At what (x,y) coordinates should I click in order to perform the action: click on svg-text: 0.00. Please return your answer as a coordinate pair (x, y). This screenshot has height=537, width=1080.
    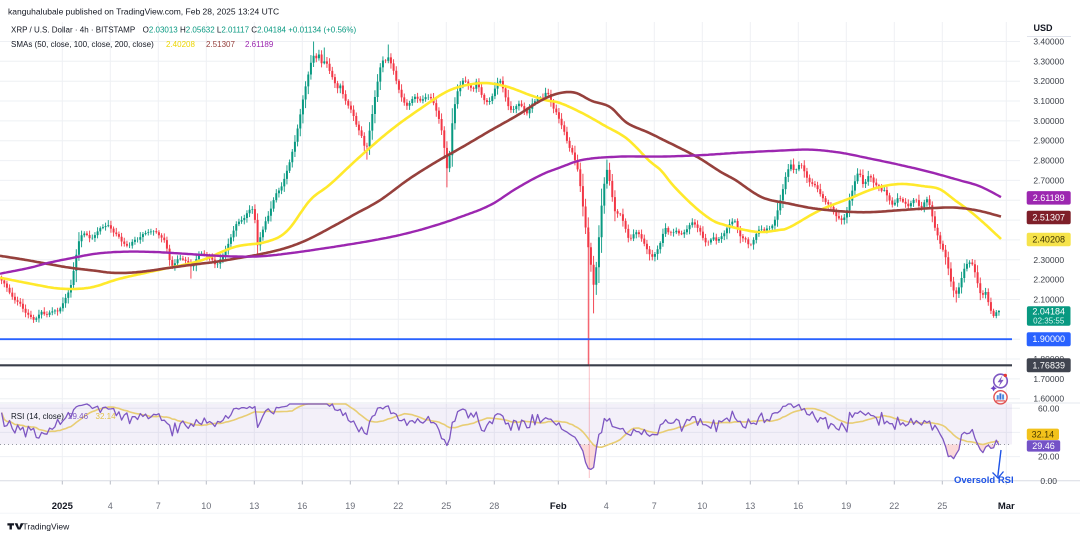
    Looking at the image, I should click on (1048, 481).